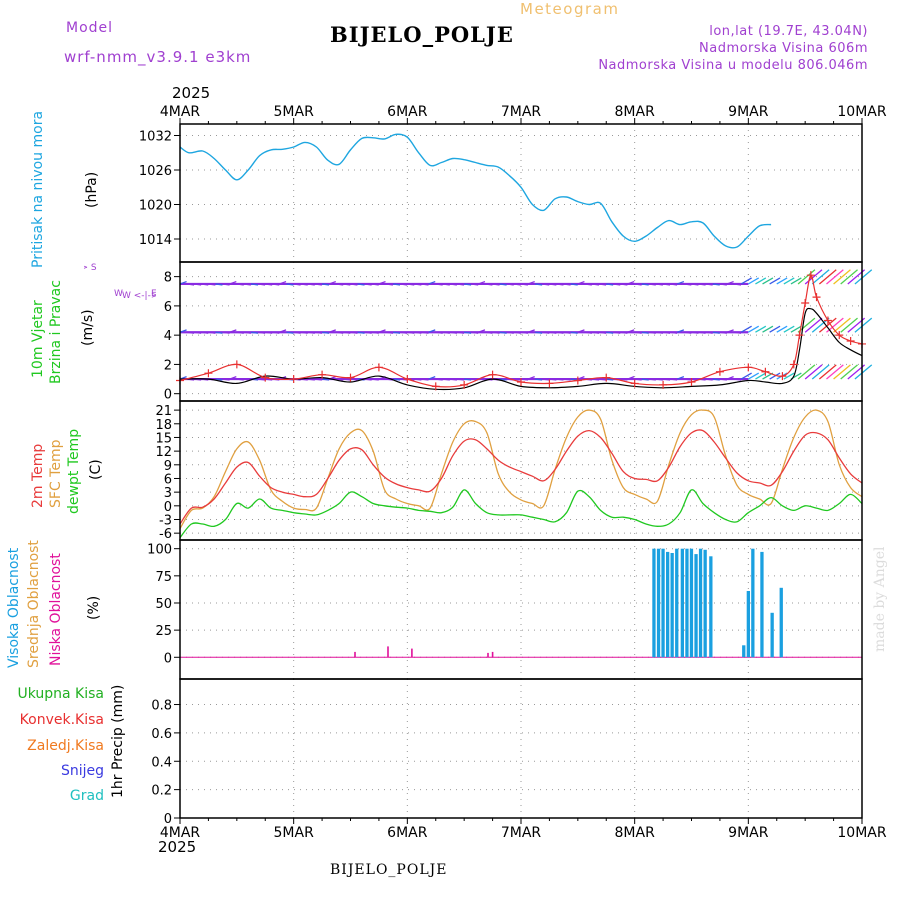 Image resolution: width=900 pixels, height=900 pixels. I want to click on y-tick-label: -6, so click(165, 534).